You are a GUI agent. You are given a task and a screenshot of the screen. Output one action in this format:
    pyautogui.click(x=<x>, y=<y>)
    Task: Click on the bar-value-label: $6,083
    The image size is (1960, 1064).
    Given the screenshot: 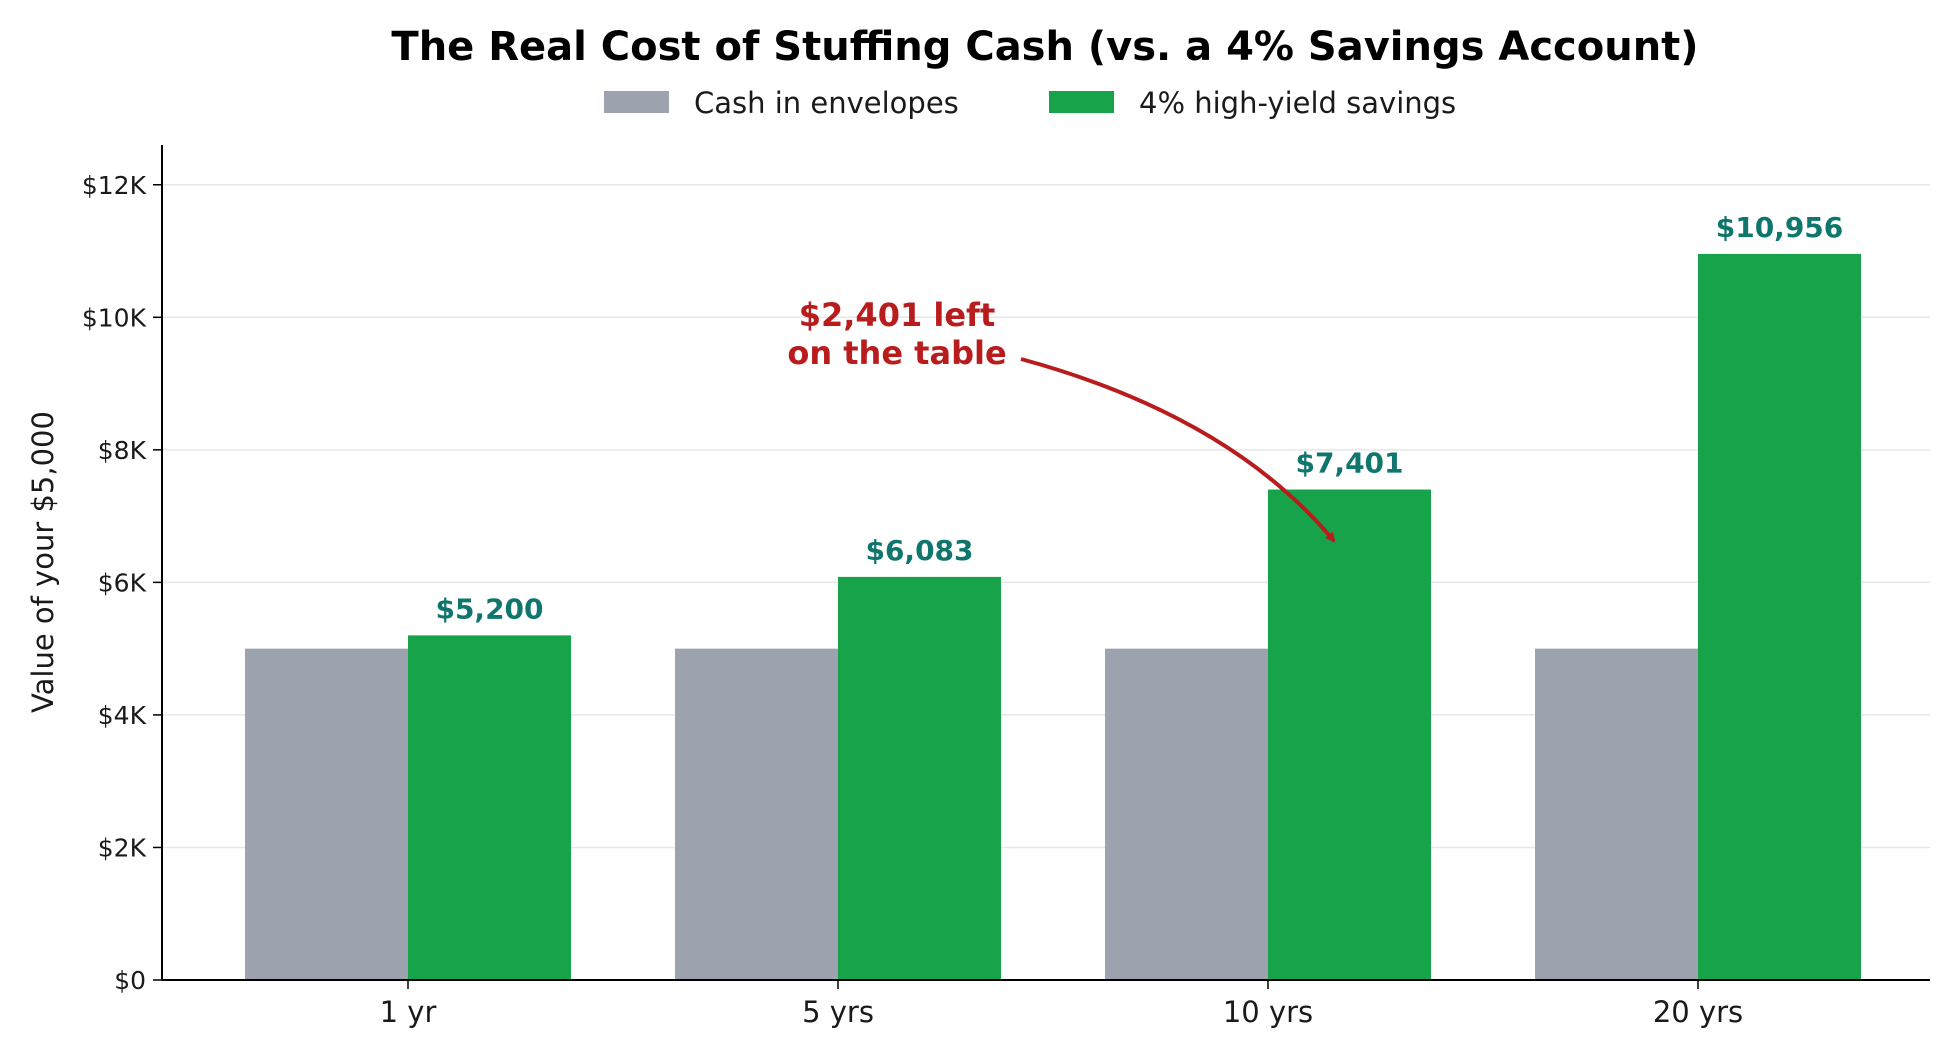 What is the action you would take?
    pyautogui.click(x=919, y=550)
    